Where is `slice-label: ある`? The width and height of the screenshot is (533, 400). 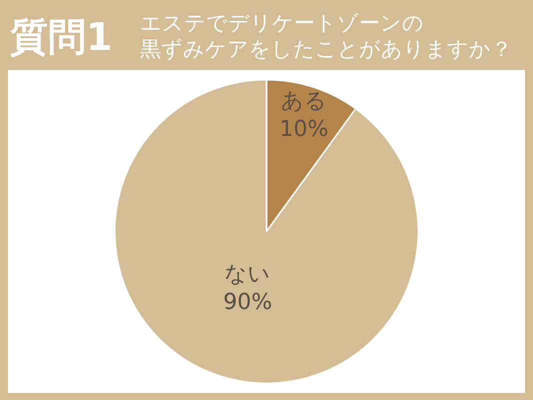 slice-label: ある is located at coordinates (304, 101).